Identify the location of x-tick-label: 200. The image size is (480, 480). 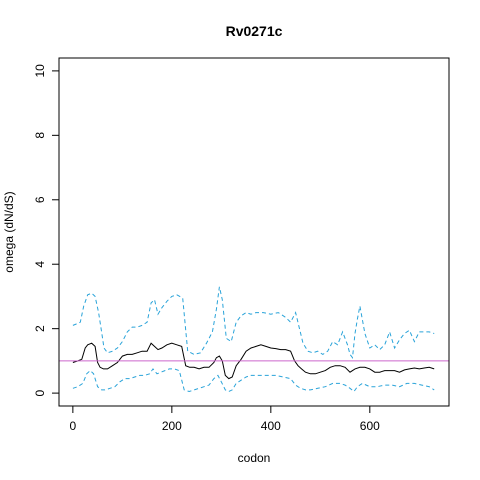
(172, 426).